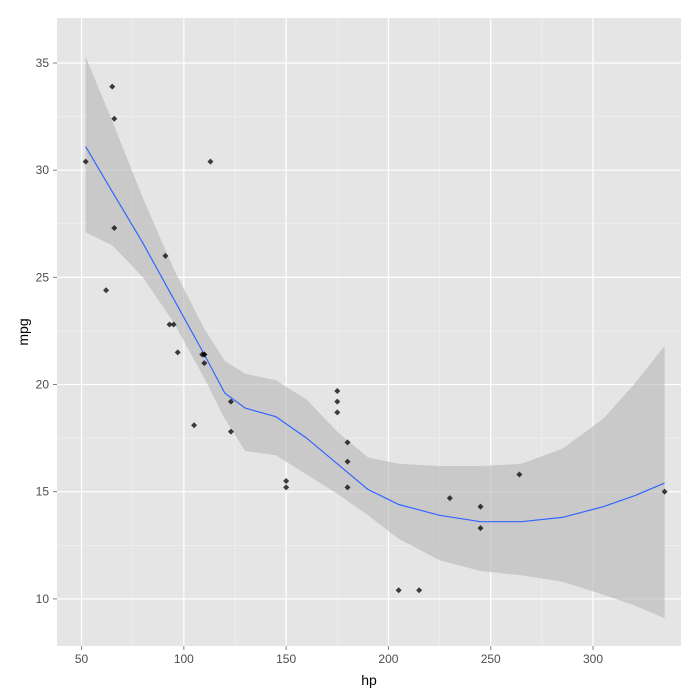  What do you see at coordinates (339, 656) in the screenshot?
I see `x-axis: 50 100 150 200 250 300` at bounding box center [339, 656].